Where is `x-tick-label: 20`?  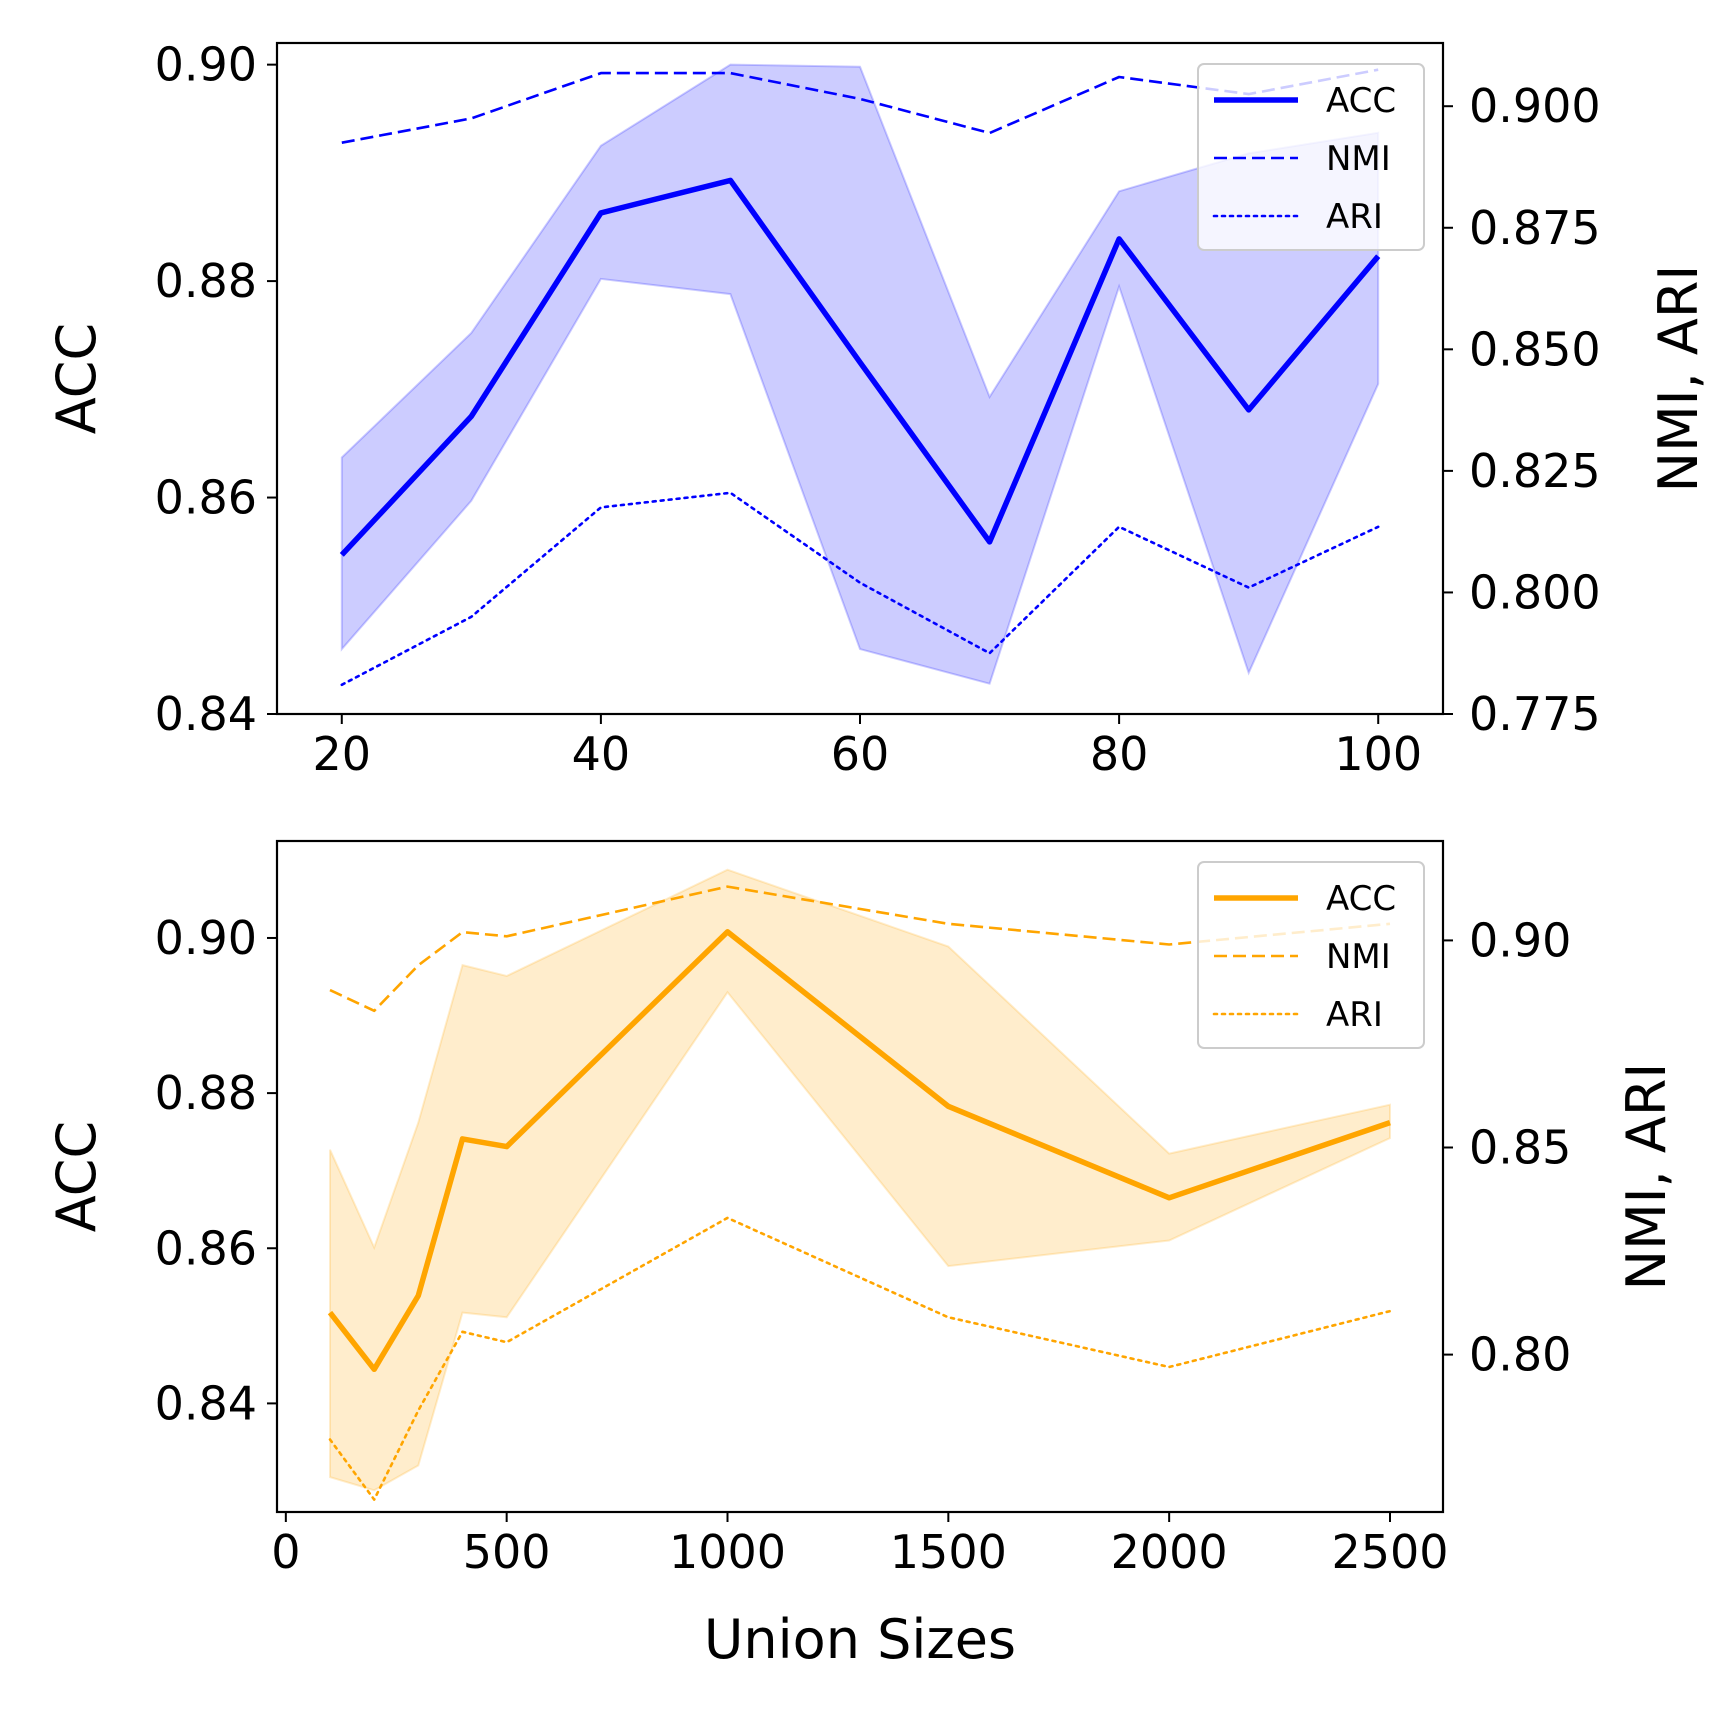
x-tick-label: 20 is located at coordinates (342, 754).